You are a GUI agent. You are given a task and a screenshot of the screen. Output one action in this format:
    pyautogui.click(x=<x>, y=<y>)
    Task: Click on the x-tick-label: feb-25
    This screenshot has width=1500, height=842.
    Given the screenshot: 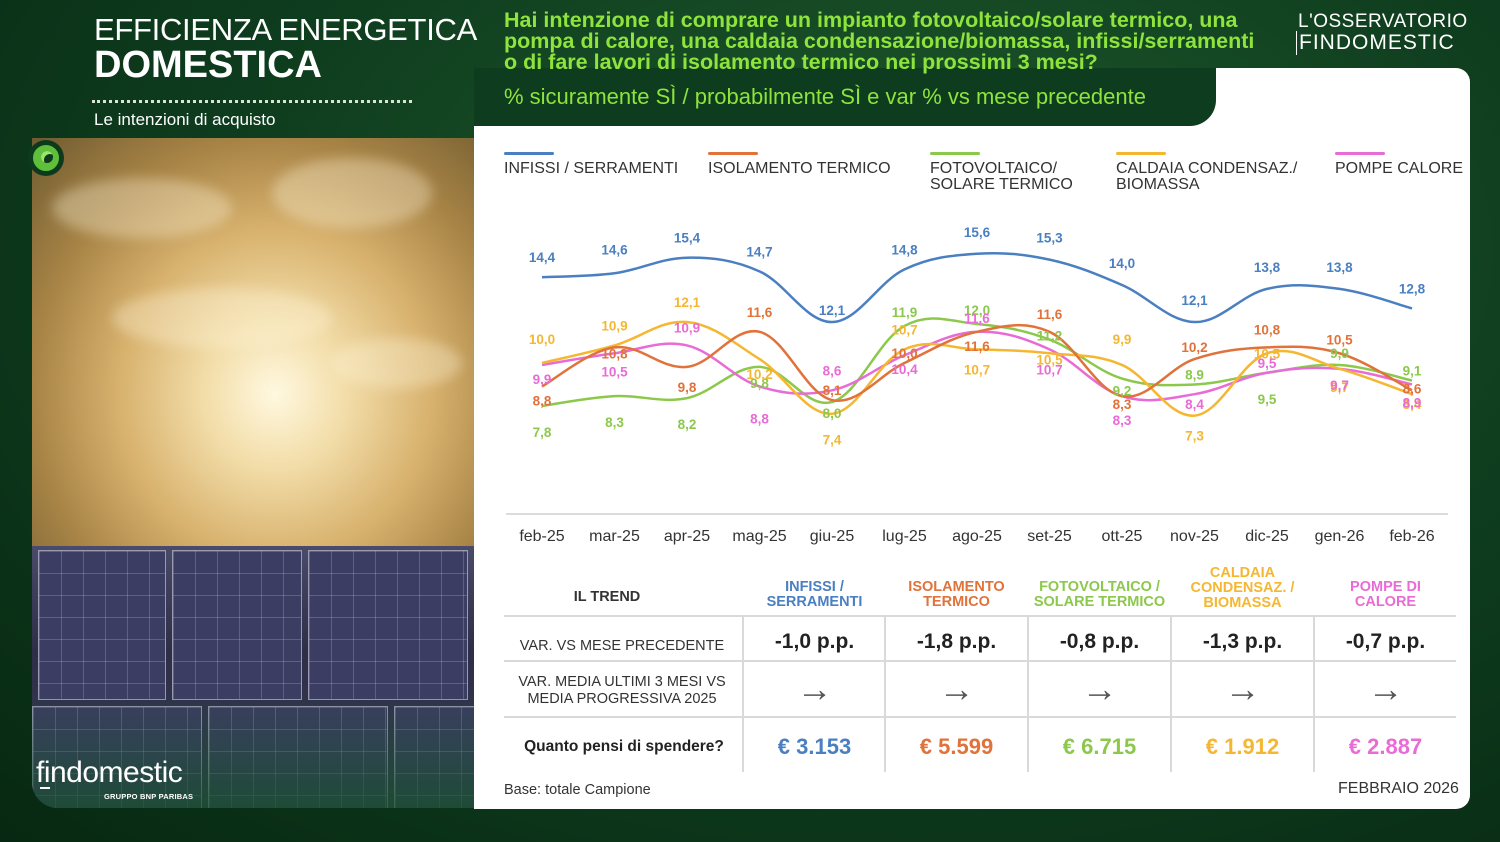 What is the action you would take?
    pyautogui.click(x=541, y=536)
    